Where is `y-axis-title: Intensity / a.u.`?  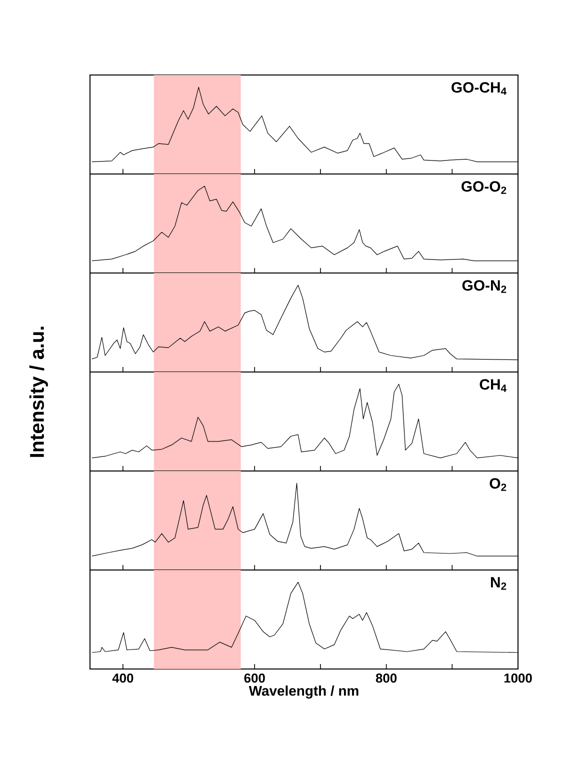
y-axis-title: Intensity / a.u. is located at coordinates (38, 391).